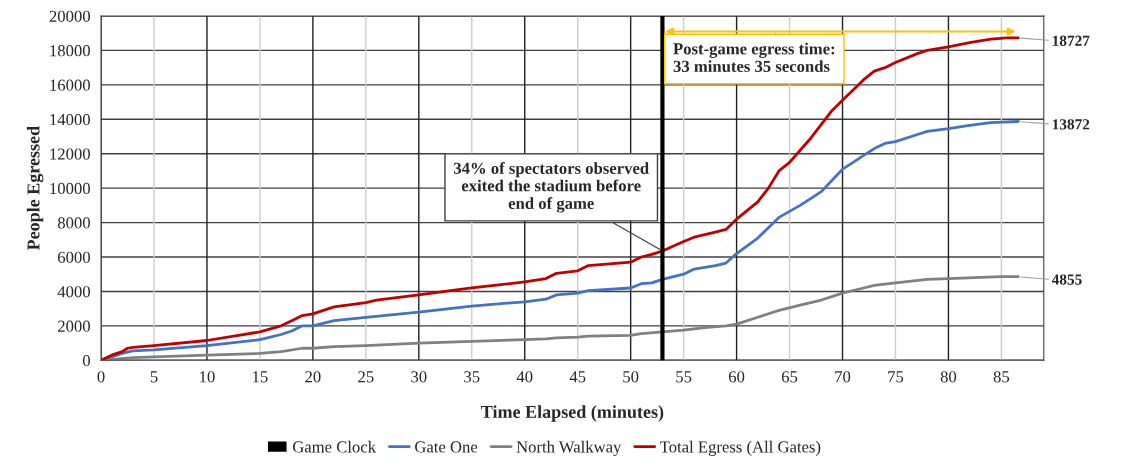 The image size is (1125, 470). Describe the element at coordinates (1066, 279) in the screenshot. I see `data-label: 4855` at that location.